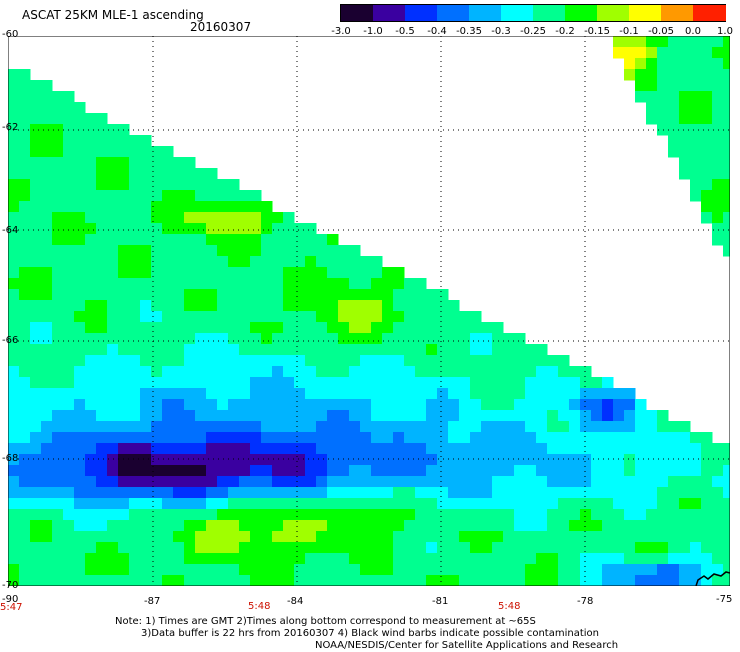 Image resolution: width=740 pixels, height=652 pixels. Describe the element at coordinates (221, 27) in the screenshot. I see `map-date: 20160307` at that location.